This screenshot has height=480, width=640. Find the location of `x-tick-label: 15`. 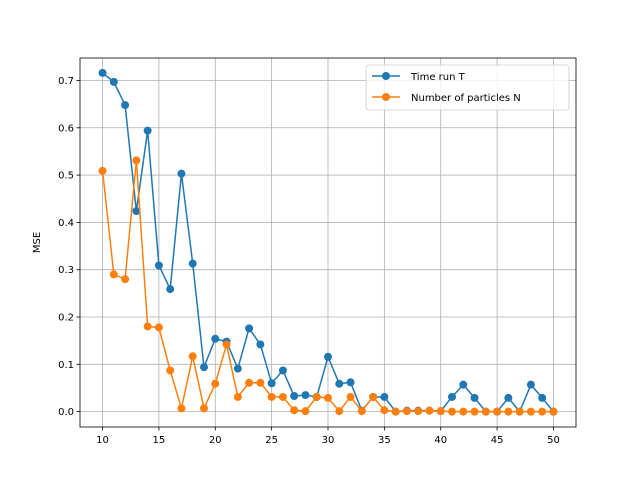

x-tick-label: 15 is located at coordinates (159, 440).